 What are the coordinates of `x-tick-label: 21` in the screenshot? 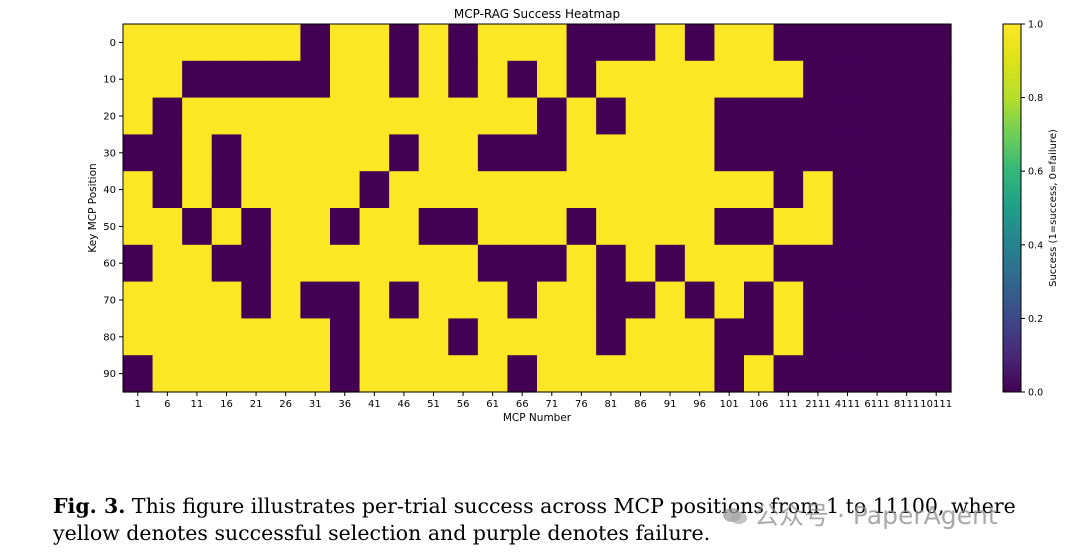 It's located at (256, 404).